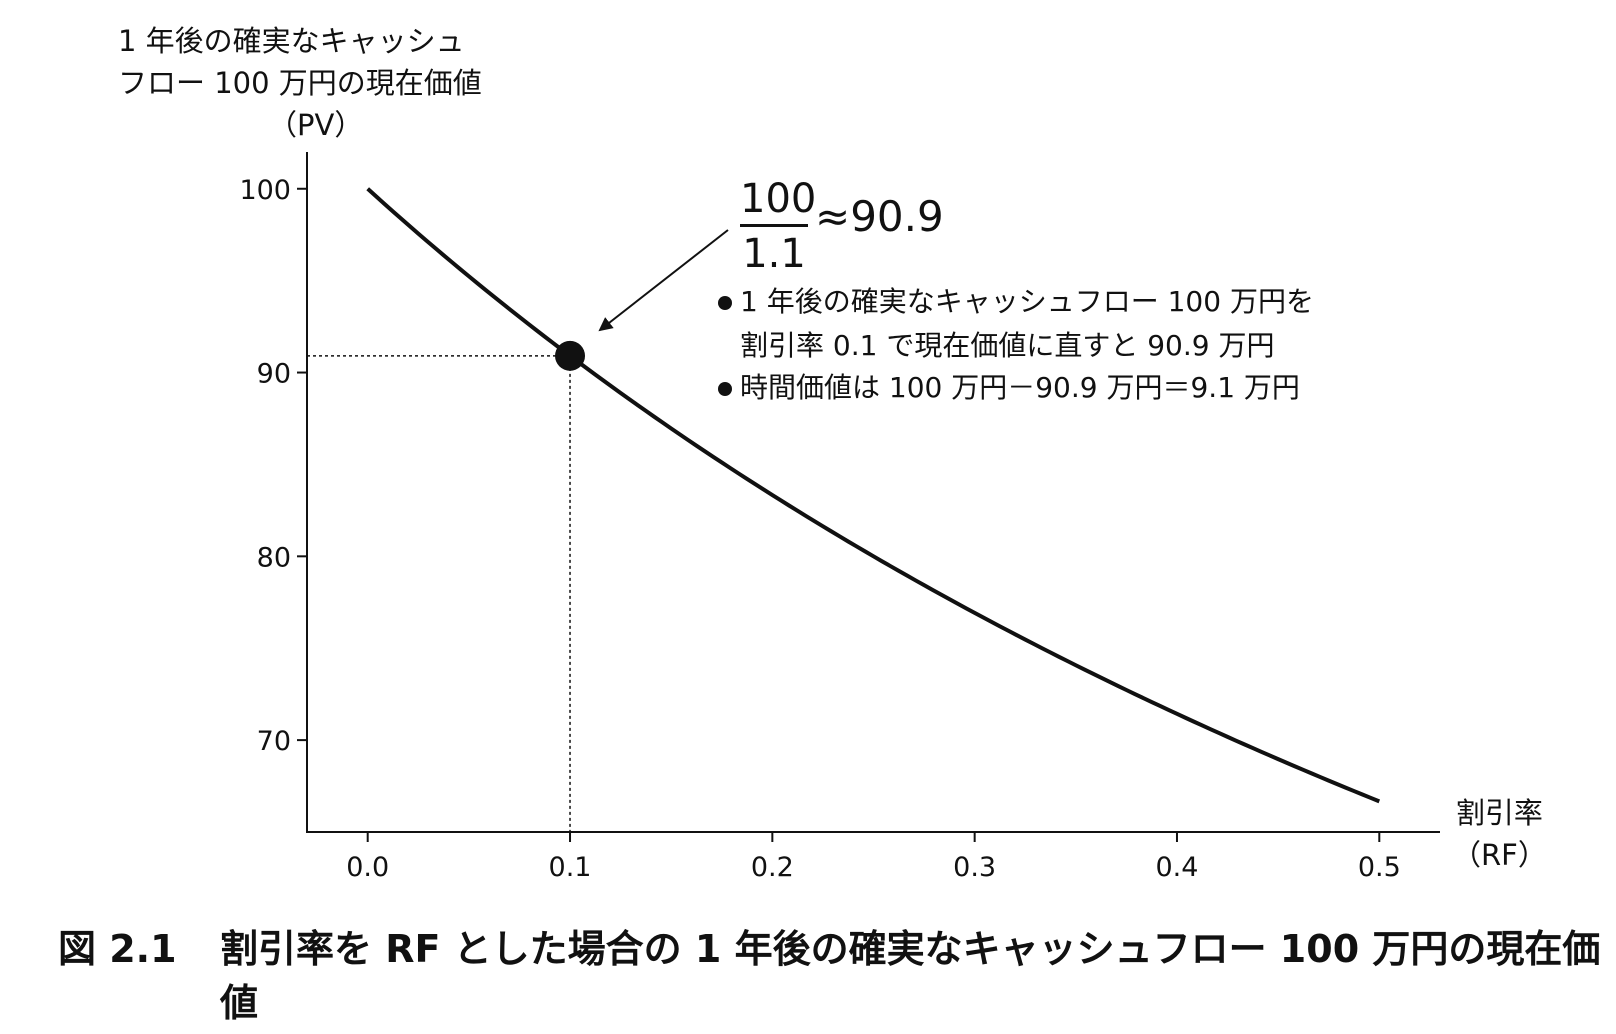 The image size is (1616, 1034). I want to click on fraction-numerator: 100, so click(778, 199).